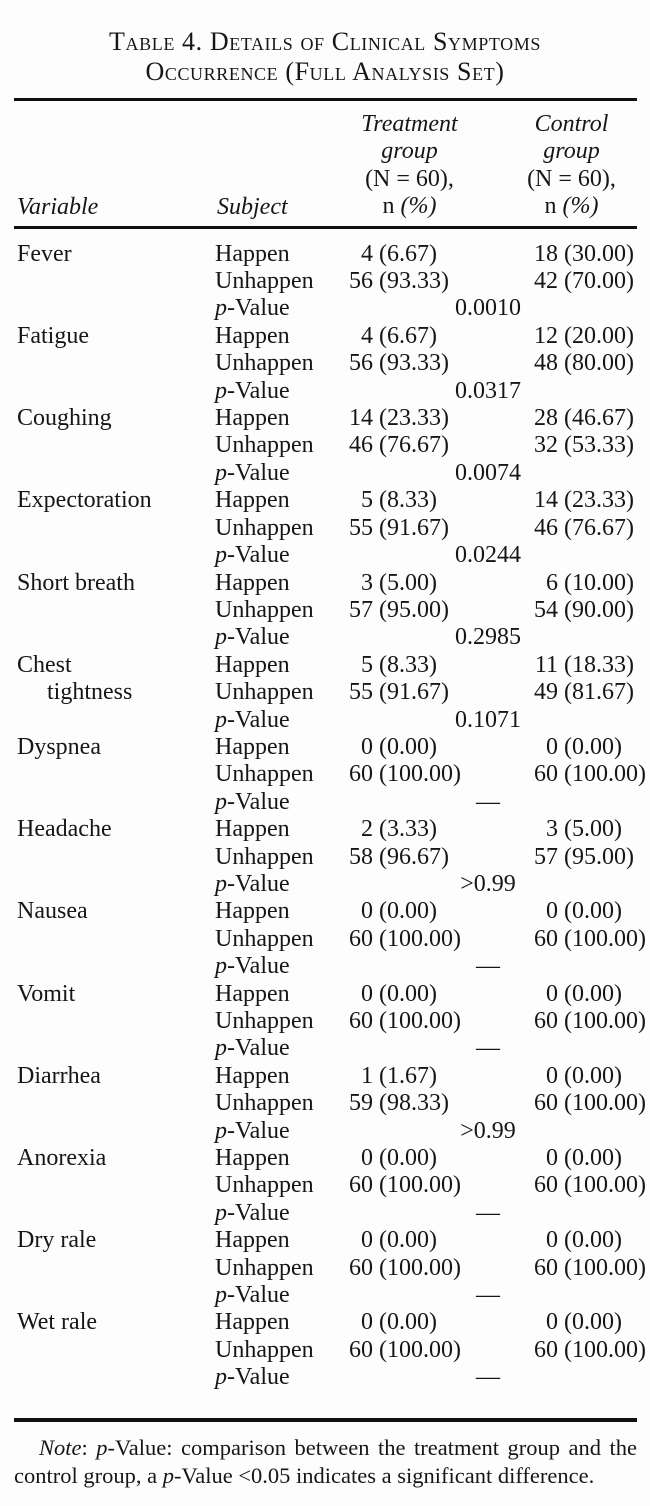 This screenshot has width=650, height=1506. I want to click on count-cell: 18 (30.00), so click(550, 254).